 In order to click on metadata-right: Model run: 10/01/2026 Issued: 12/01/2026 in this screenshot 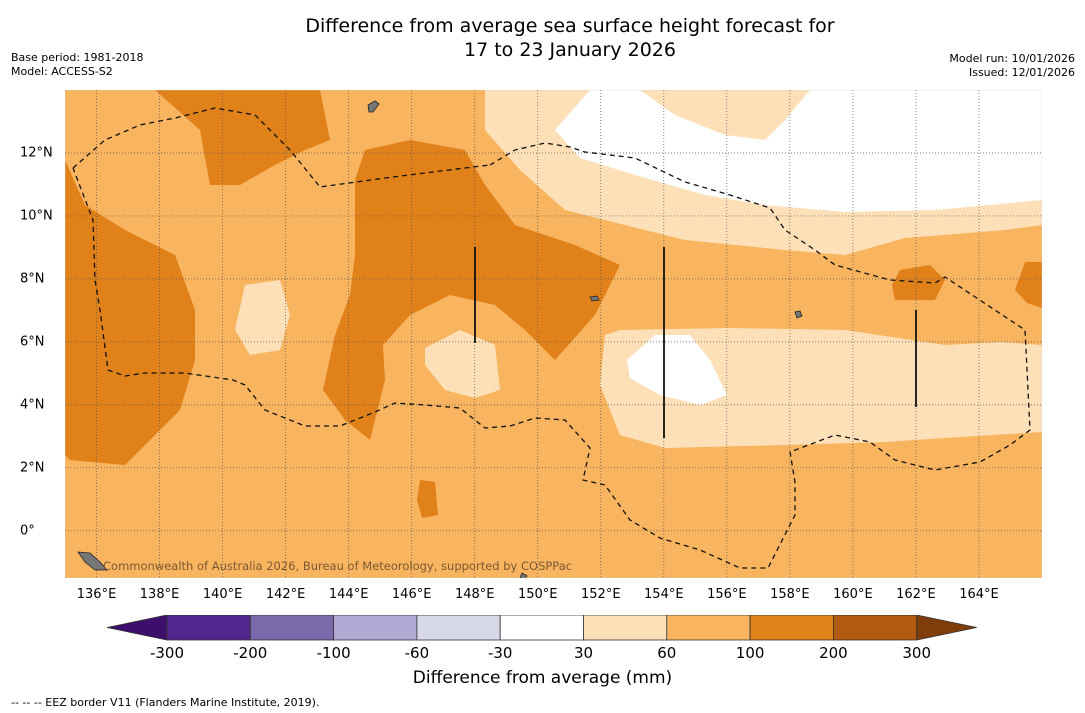, I will do `click(1012, 66)`.